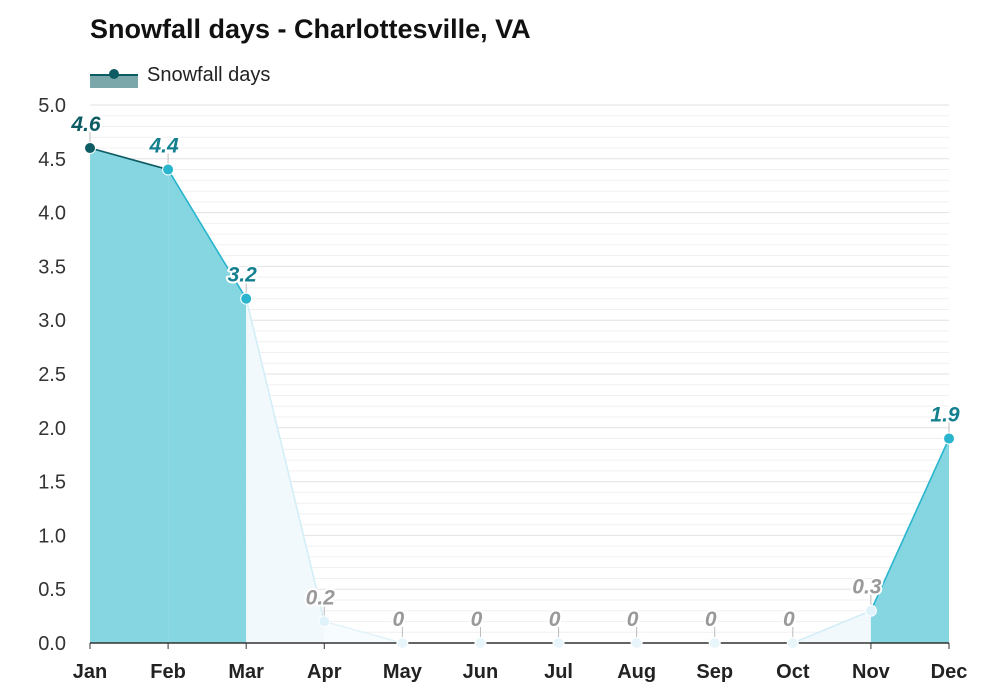  I want to click on x-tick-label-nov: Nov, so click(871, 672).